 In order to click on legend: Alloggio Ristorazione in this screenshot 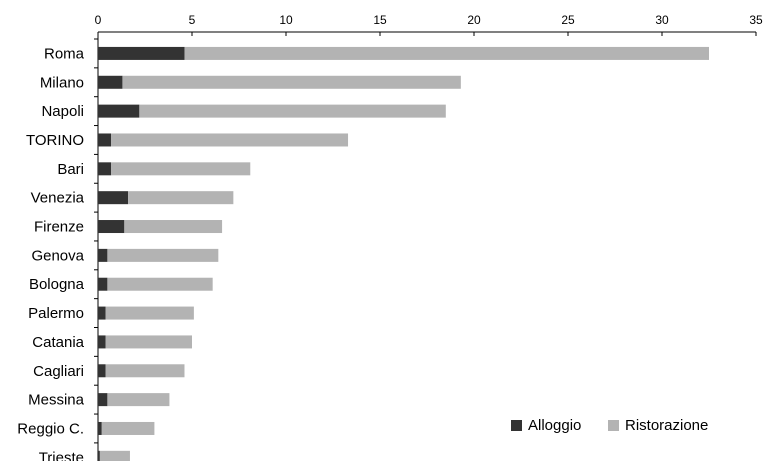, I will do `click(609, 425)`.